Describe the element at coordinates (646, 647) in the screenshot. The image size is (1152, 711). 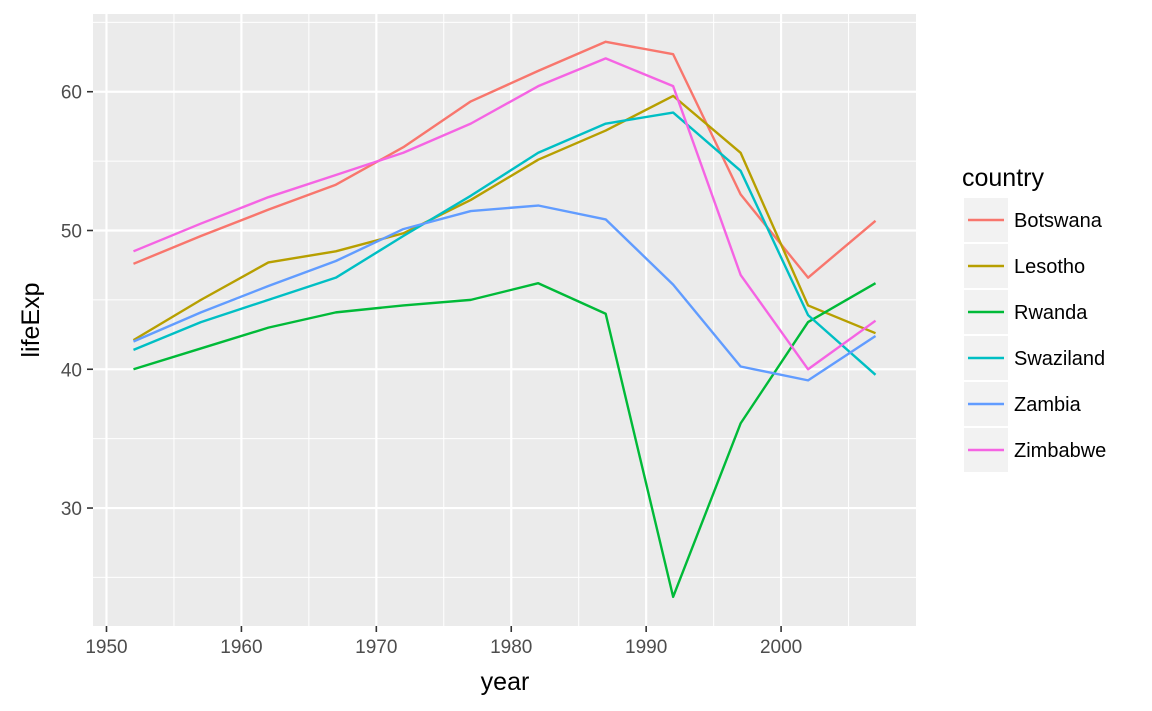
I see `x-tick-label: 1990` at that location.